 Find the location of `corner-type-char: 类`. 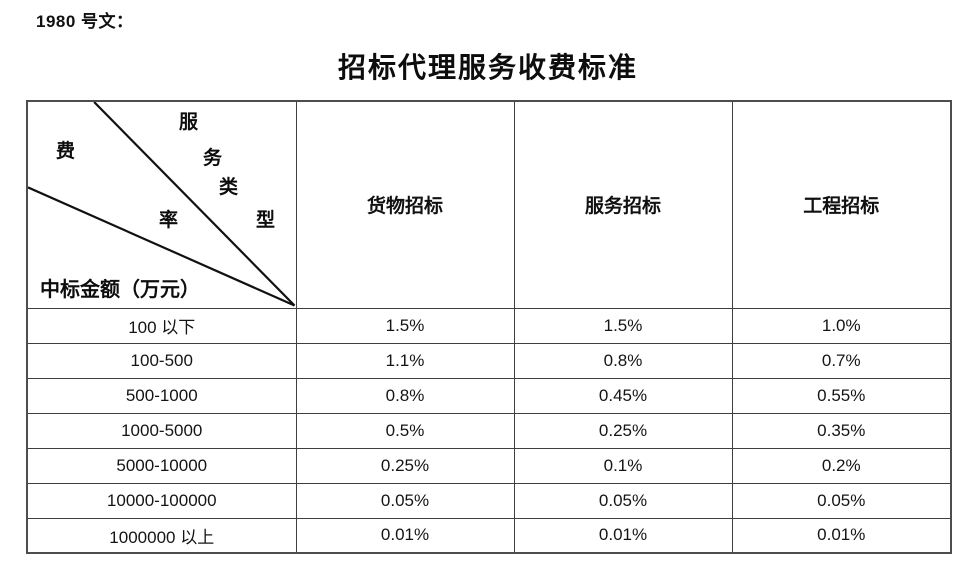

corner-type-char: 类 is located at coordinates (229, 187).